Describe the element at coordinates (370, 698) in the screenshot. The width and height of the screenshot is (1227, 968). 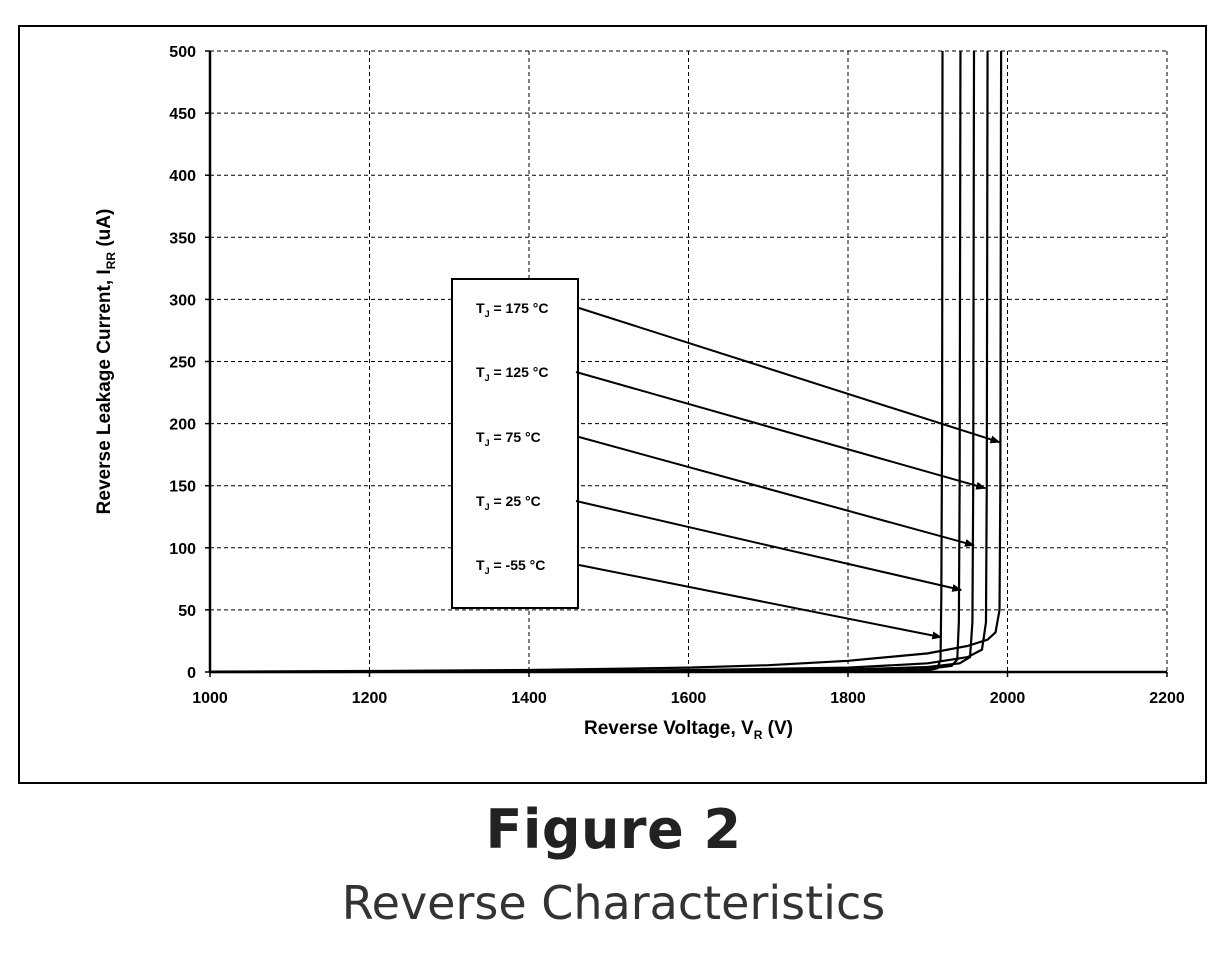
I see `x-tick-label: 1200` at that location.